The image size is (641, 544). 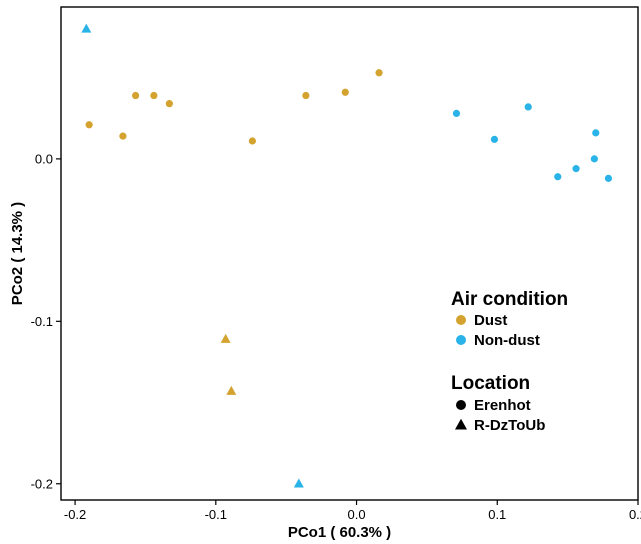 I want to click on x-axis-ticks: -0.2 -0.1 0.0 0.1 0.2, so click(x=352, y=511).